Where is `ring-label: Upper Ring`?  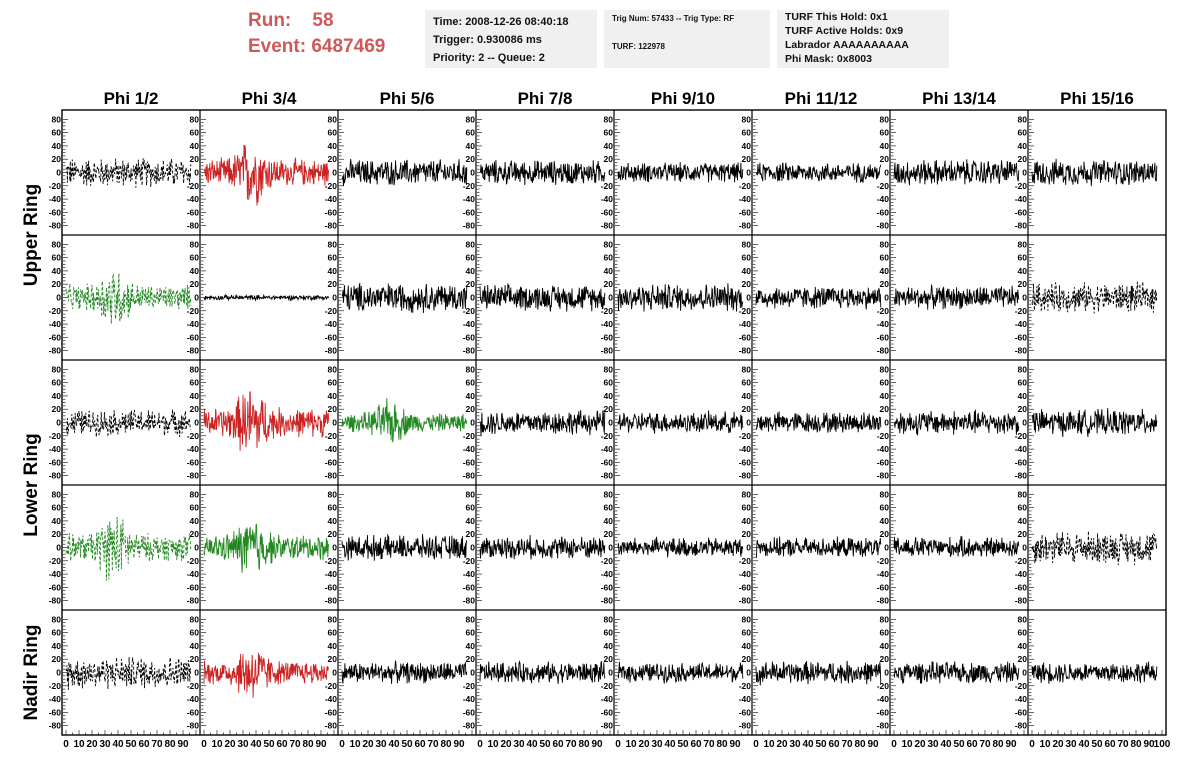
ring-label: Upper Ring is located at coordinates (31, 235).